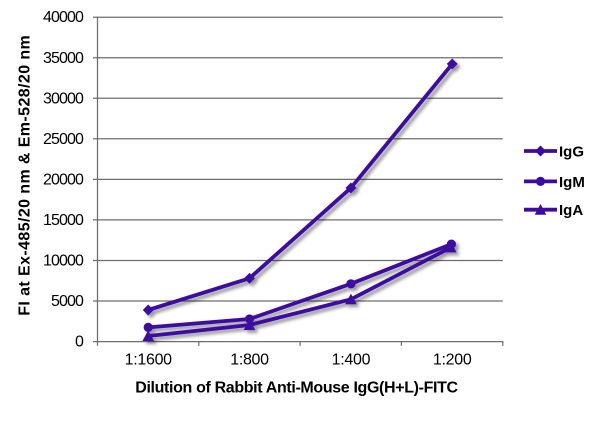 The image size is (600, 423). I want to click on svg-text: 1:400, so click(351, 360).